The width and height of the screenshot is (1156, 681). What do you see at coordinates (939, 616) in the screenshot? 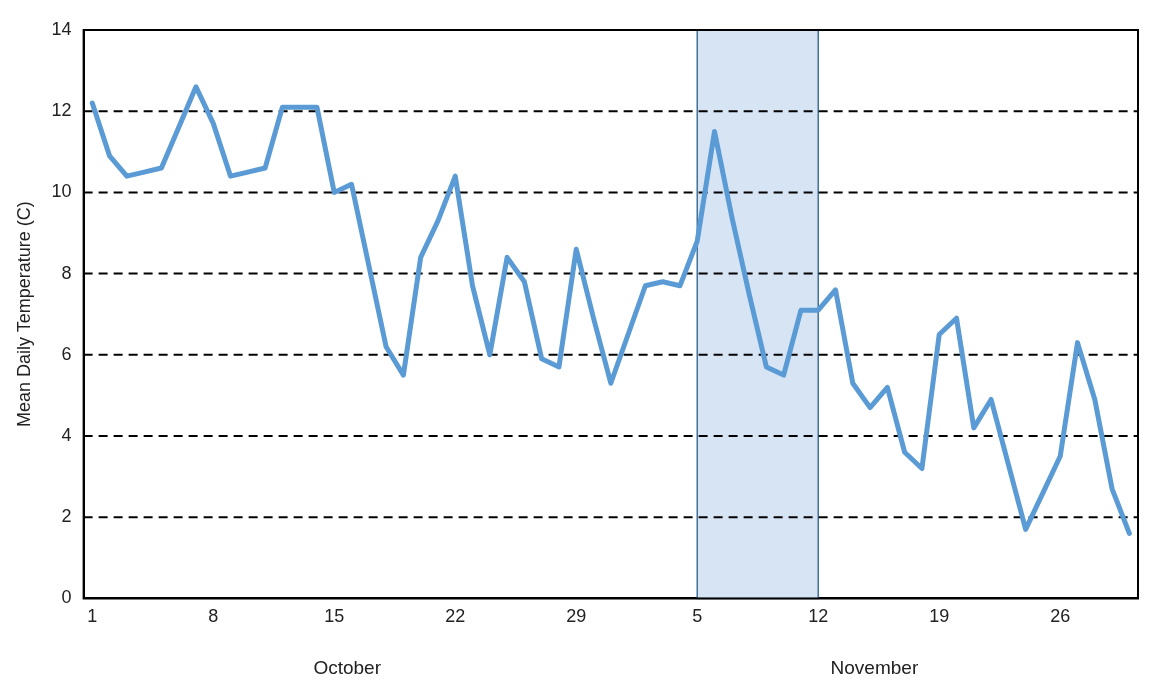
I see `x-tick-label: 19` at bounding box center [939, 616].